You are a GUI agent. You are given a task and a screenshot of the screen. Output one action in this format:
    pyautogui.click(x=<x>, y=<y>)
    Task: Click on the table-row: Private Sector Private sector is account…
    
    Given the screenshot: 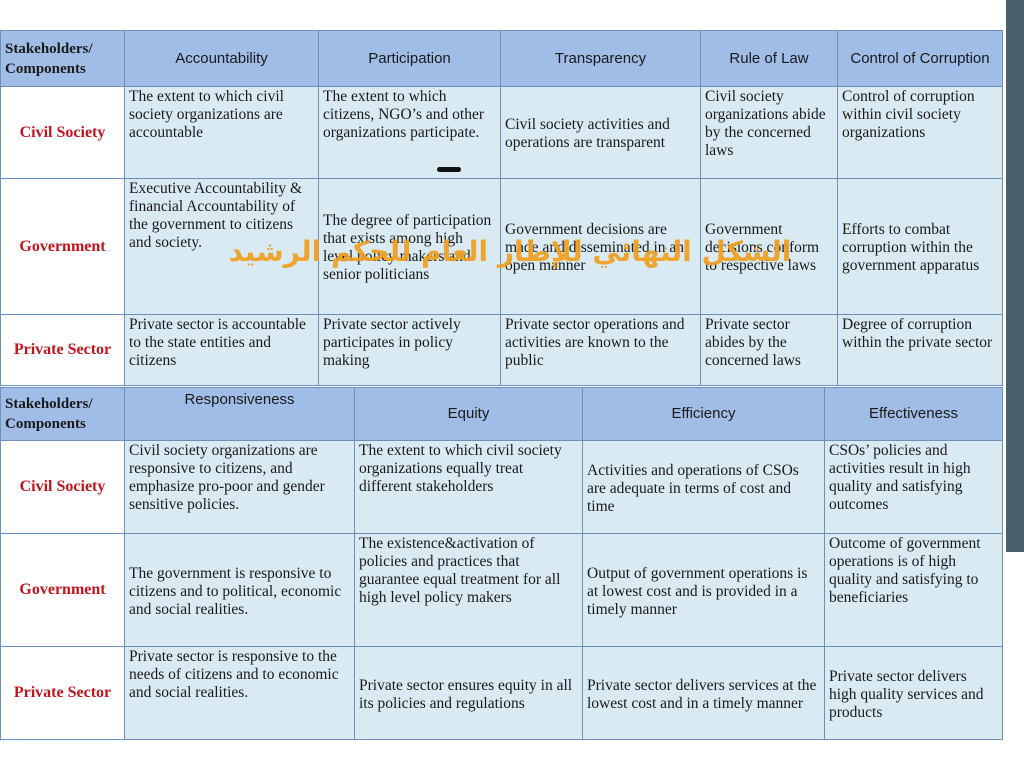 What is the action you would take?
    pyautogui.click(x=501, y=350)
    